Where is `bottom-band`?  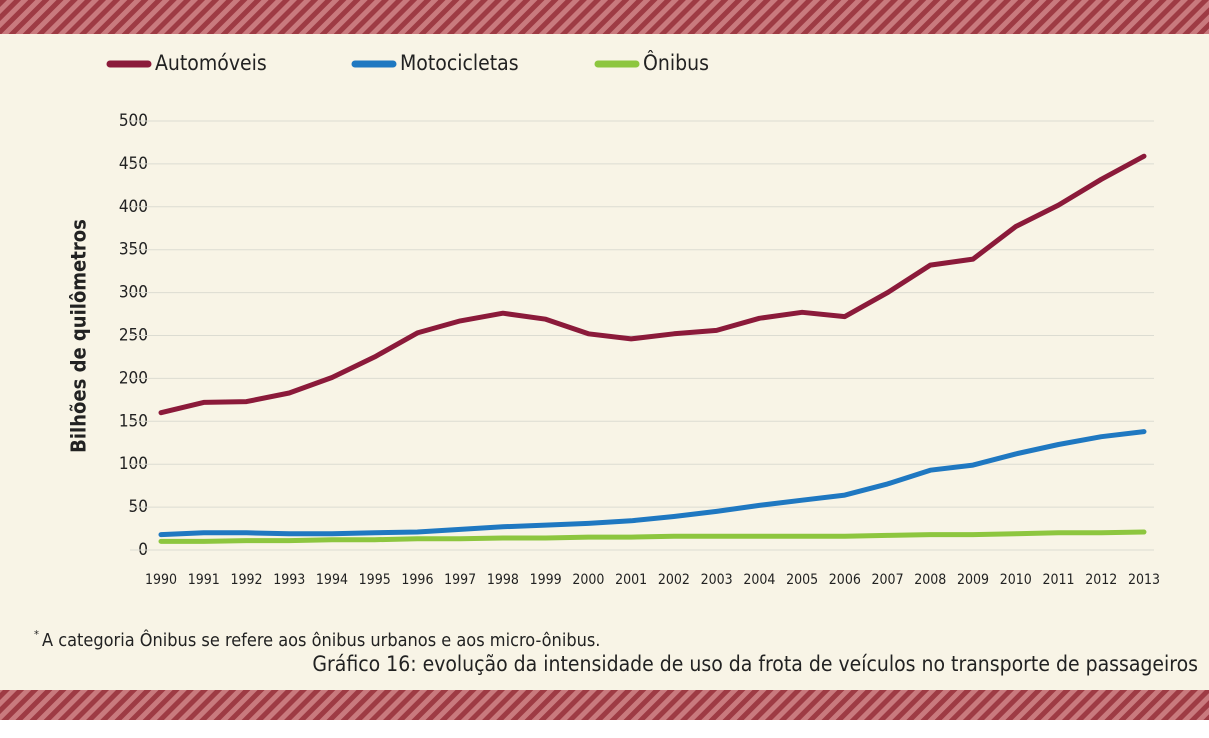
bottom-band is located at coordinates (604, 705).